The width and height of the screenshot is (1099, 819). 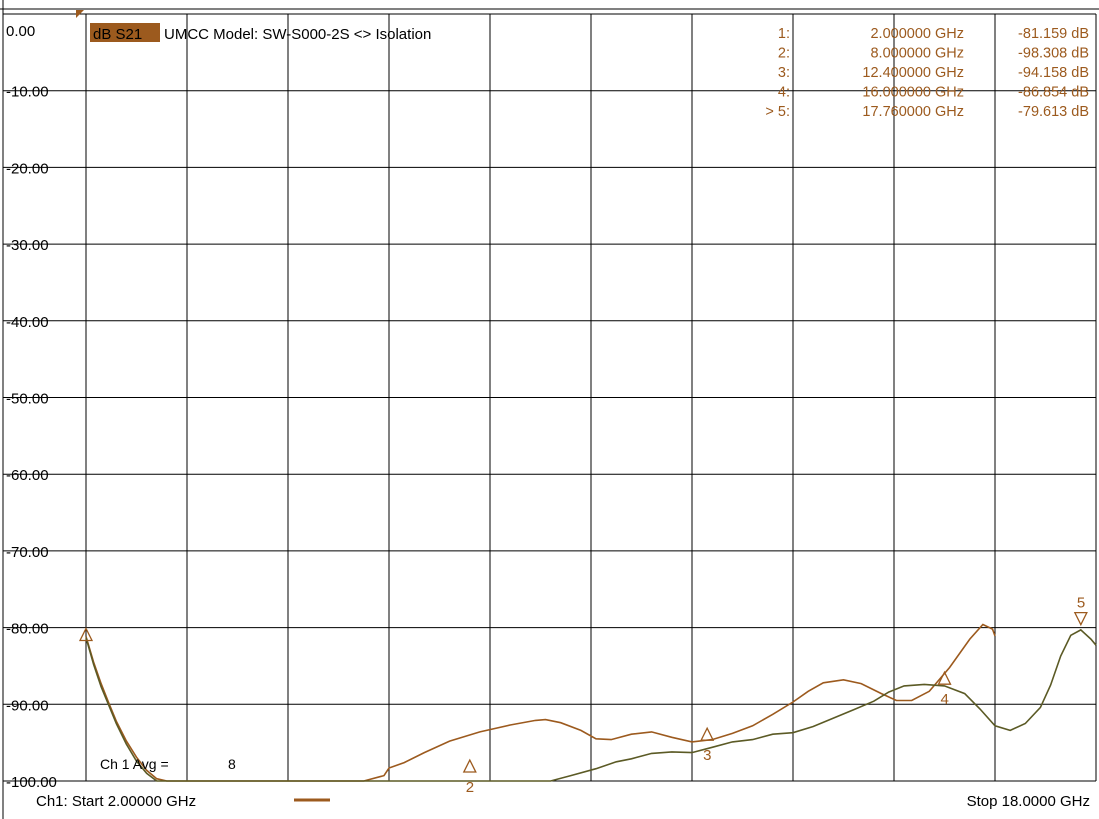 I want to click on marker-readout-id: > 5:, so click(x=777, y=112).